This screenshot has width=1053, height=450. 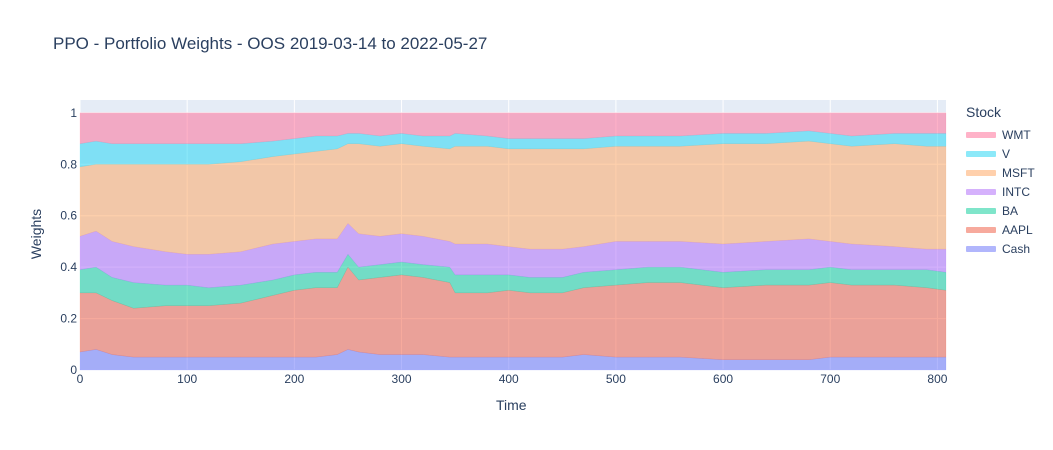 What do you see at coordinates (68, 216) in the screenshot?
I see `y-tick-label: 0.6` at bounding box center [68, 216].